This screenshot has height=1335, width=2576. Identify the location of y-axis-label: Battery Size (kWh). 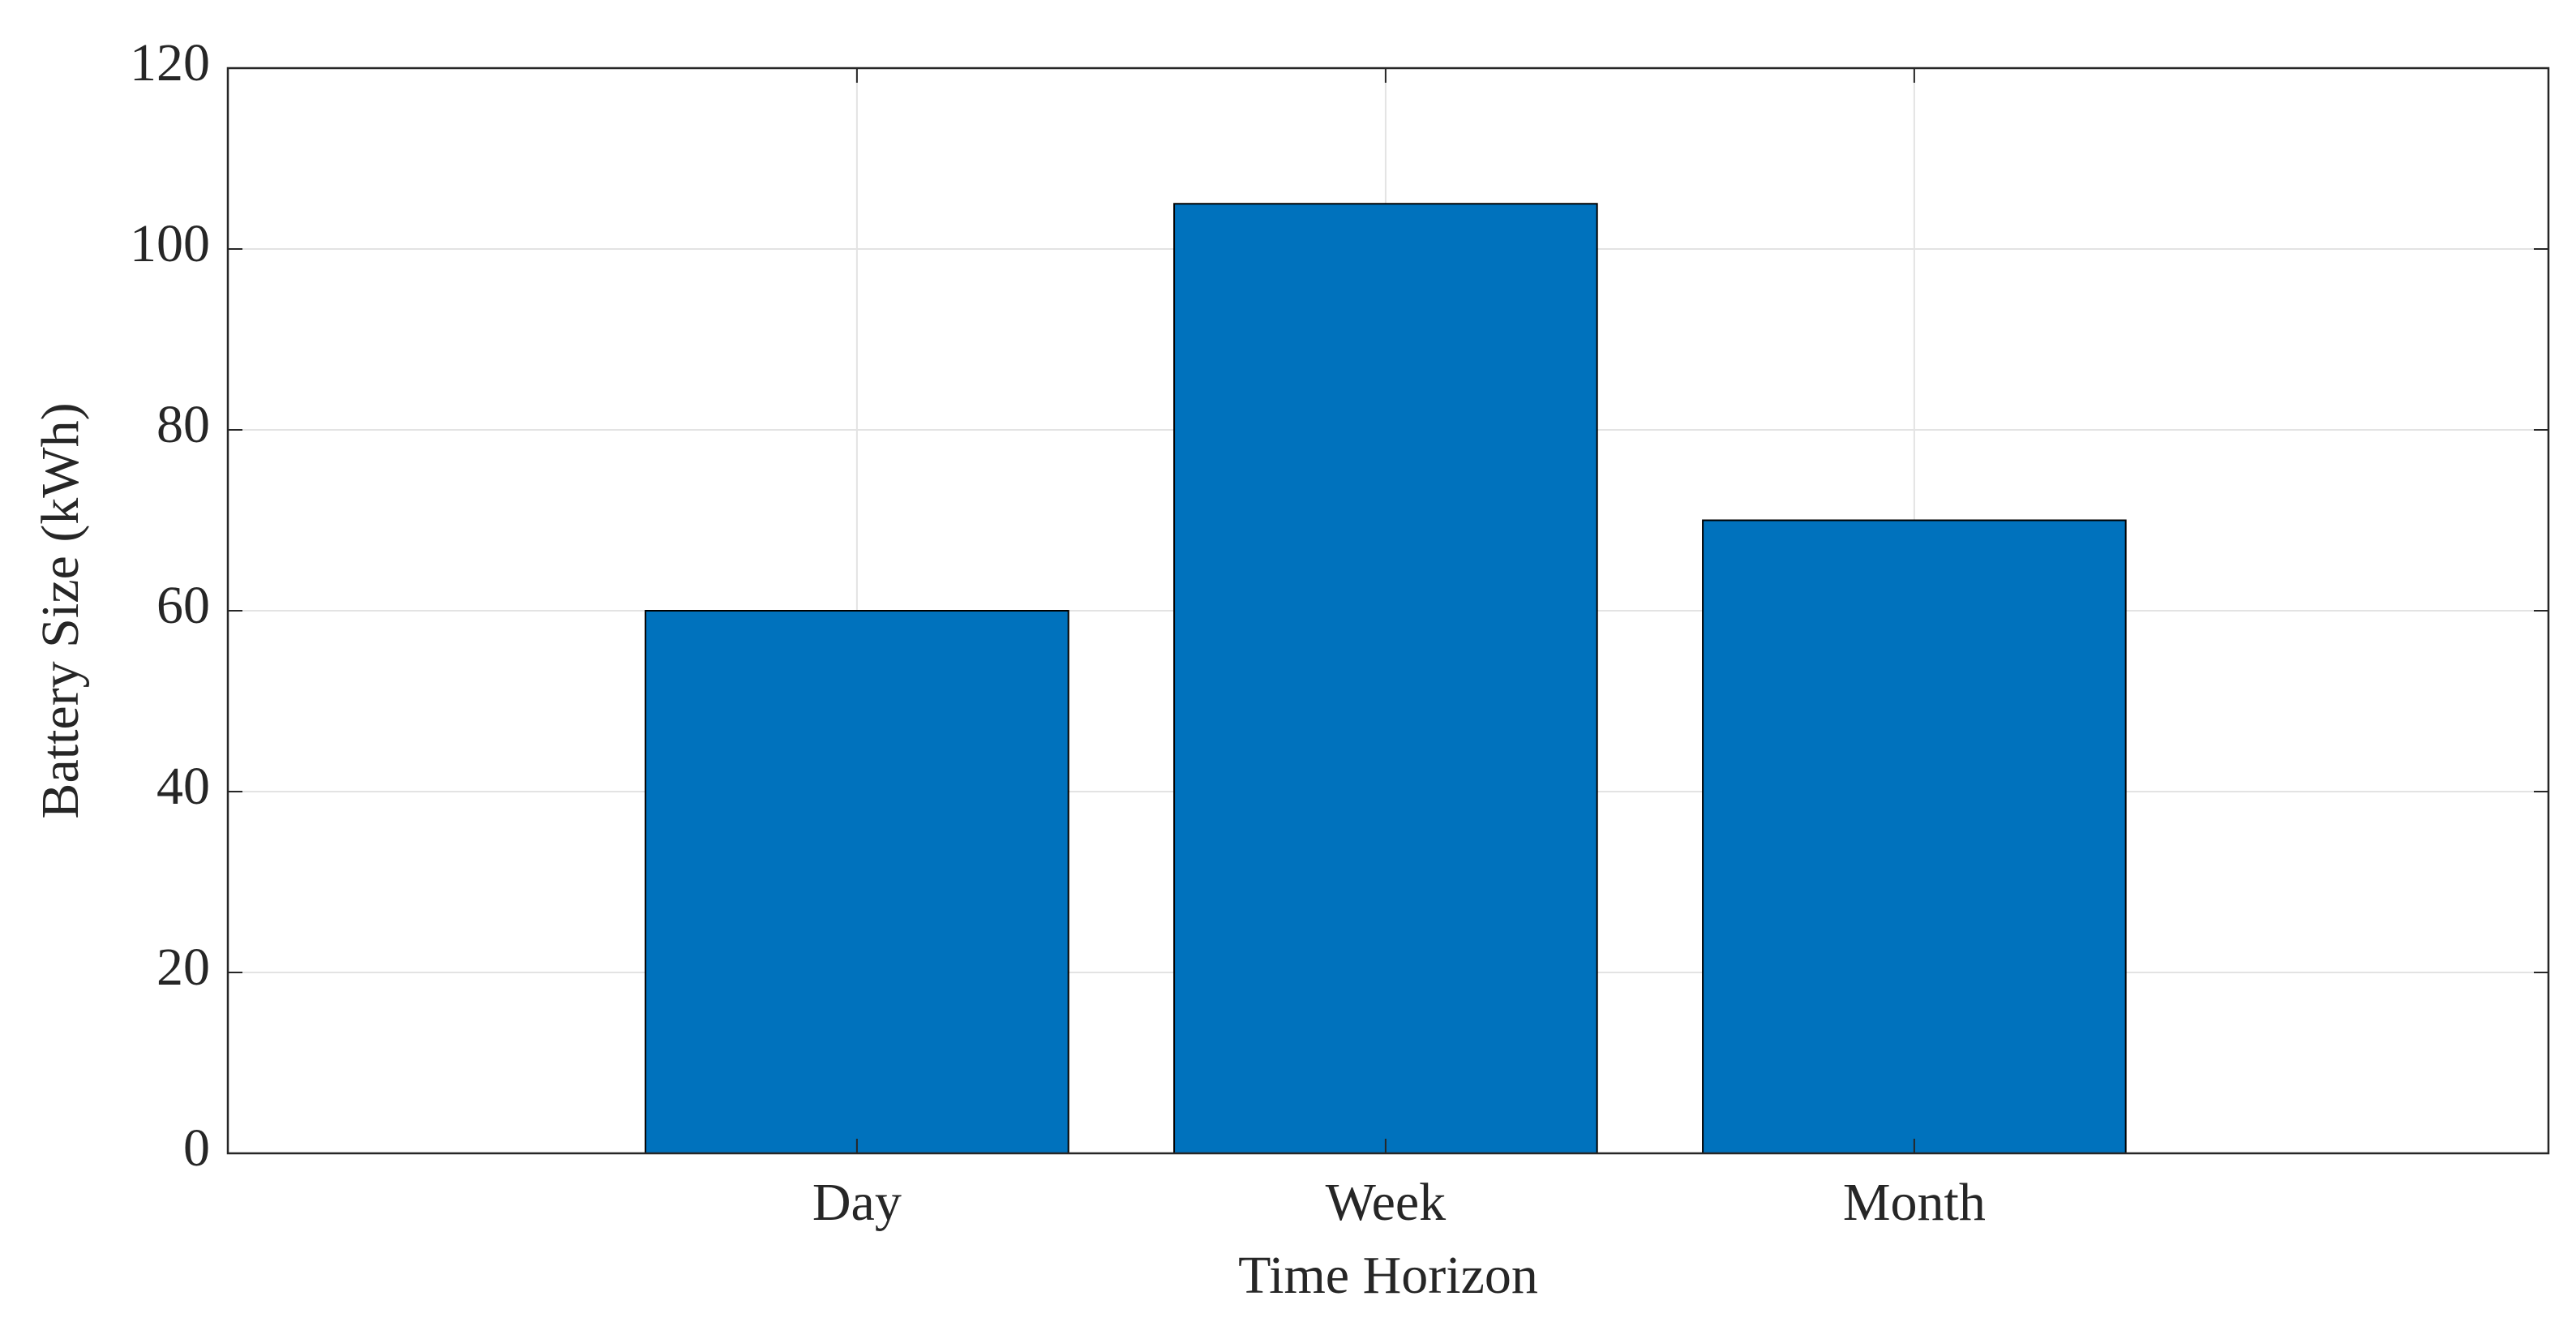
(60, 610).